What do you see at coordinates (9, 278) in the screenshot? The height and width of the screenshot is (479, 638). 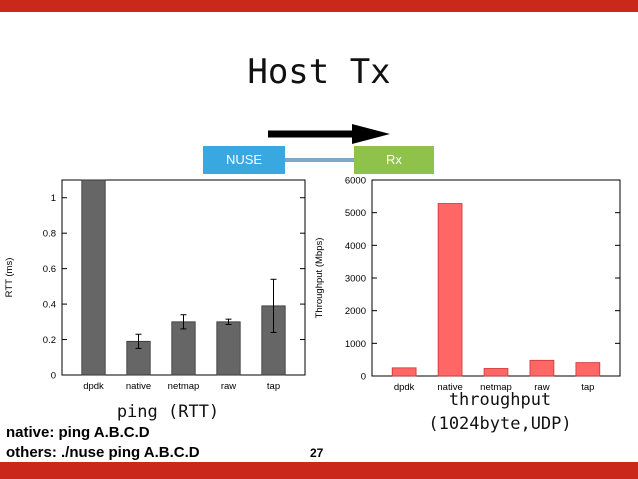 I see `y-axis-label: RTT (ms)` at bounding box center [9, 278].